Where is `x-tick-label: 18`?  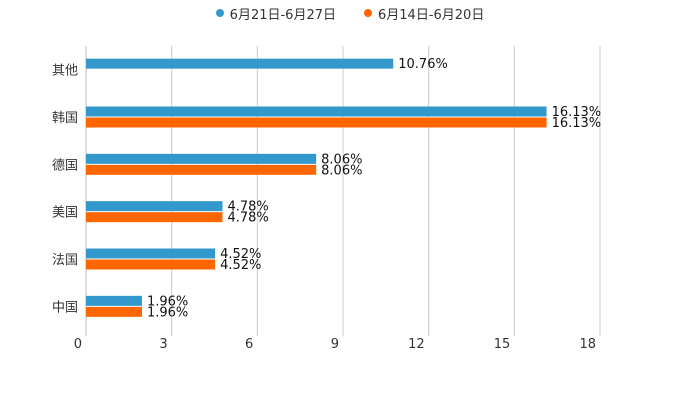 x-tick-label: 18 is located at coordinates (587, 344).